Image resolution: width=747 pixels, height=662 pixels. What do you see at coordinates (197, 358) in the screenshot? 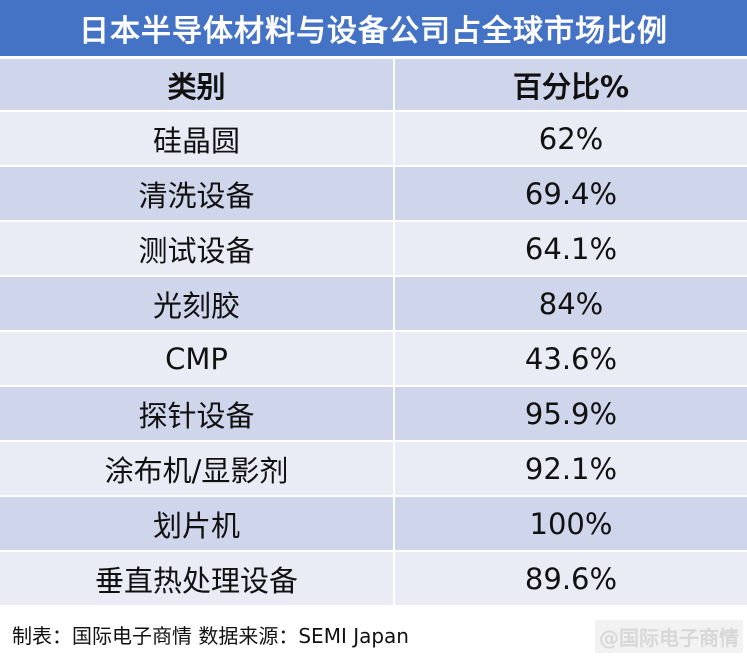
I see `row-category: CMP` at bounding box center [197, 358].